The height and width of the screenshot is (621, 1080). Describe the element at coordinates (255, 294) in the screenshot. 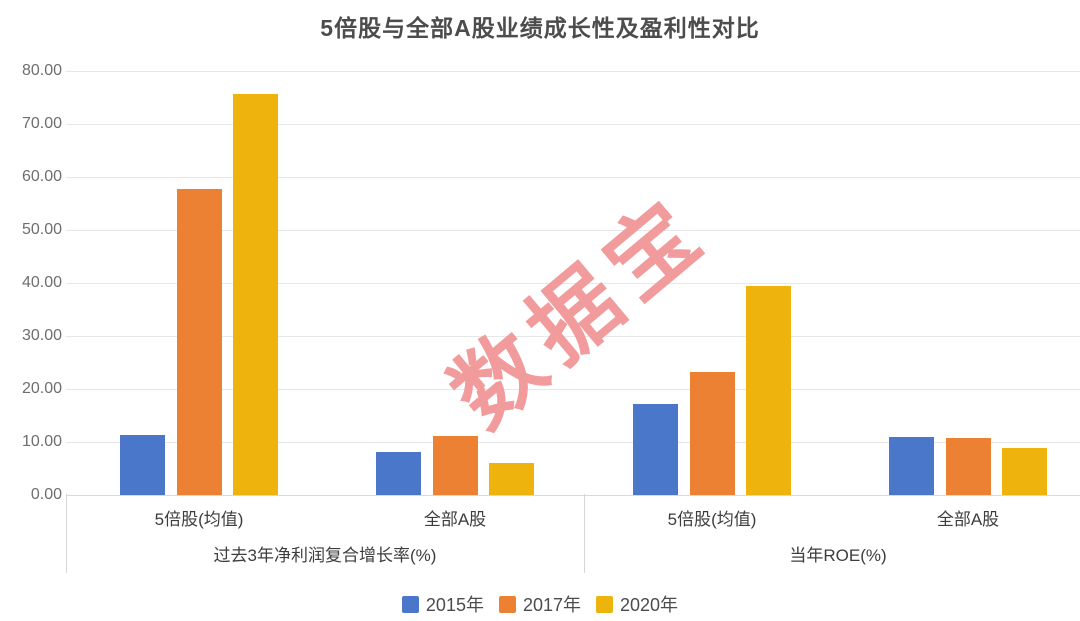

I see `bar-2020年-0` at that location.